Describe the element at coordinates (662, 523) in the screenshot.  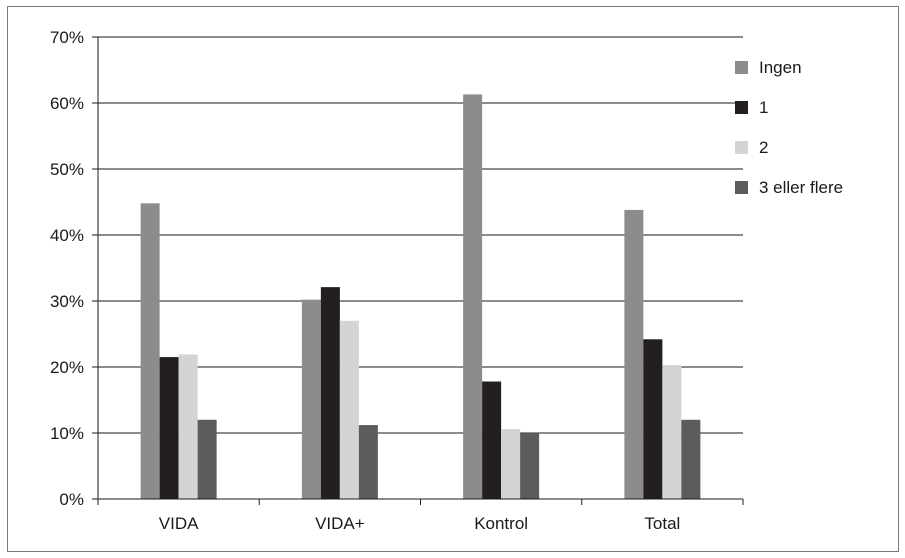
I see `x-tick-label: Total` at that location.